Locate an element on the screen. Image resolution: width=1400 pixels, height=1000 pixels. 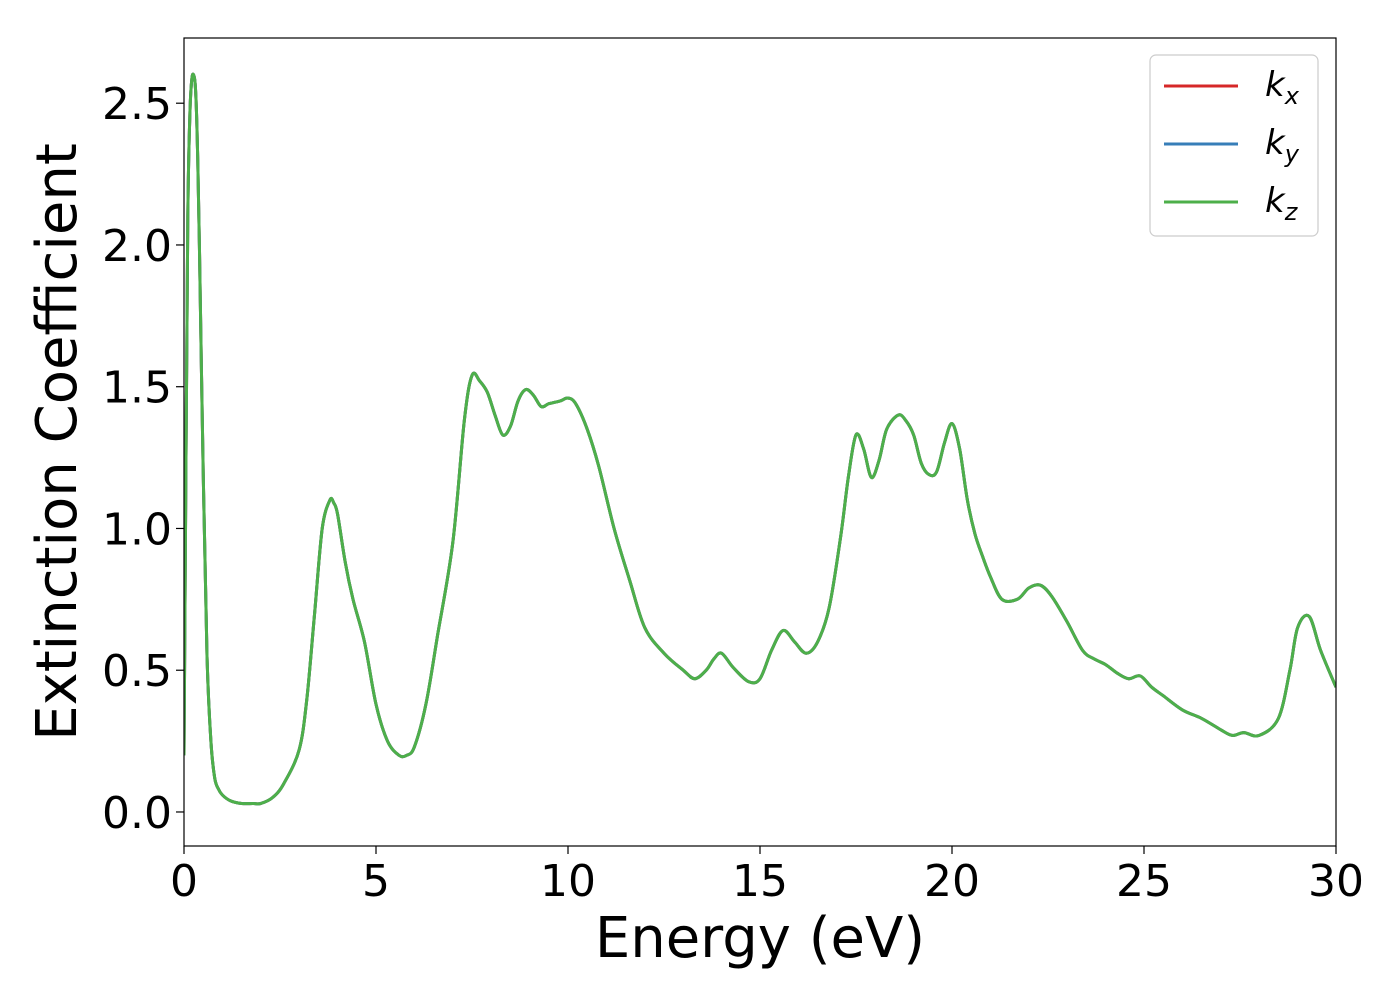
legend-label-ky: ky is located at coordinates (1282, 145).